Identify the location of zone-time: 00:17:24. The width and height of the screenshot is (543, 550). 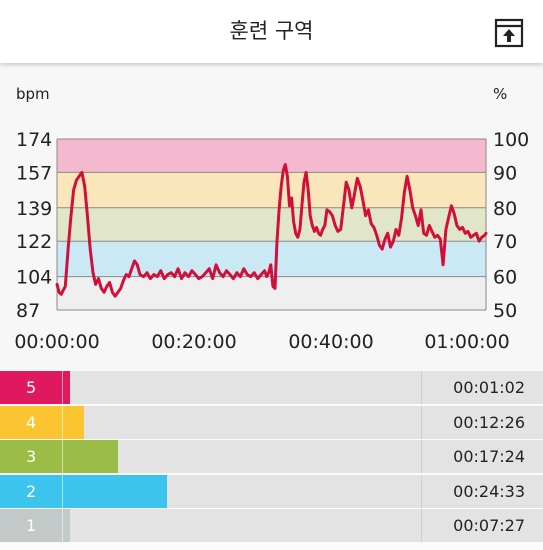
(489, 456).